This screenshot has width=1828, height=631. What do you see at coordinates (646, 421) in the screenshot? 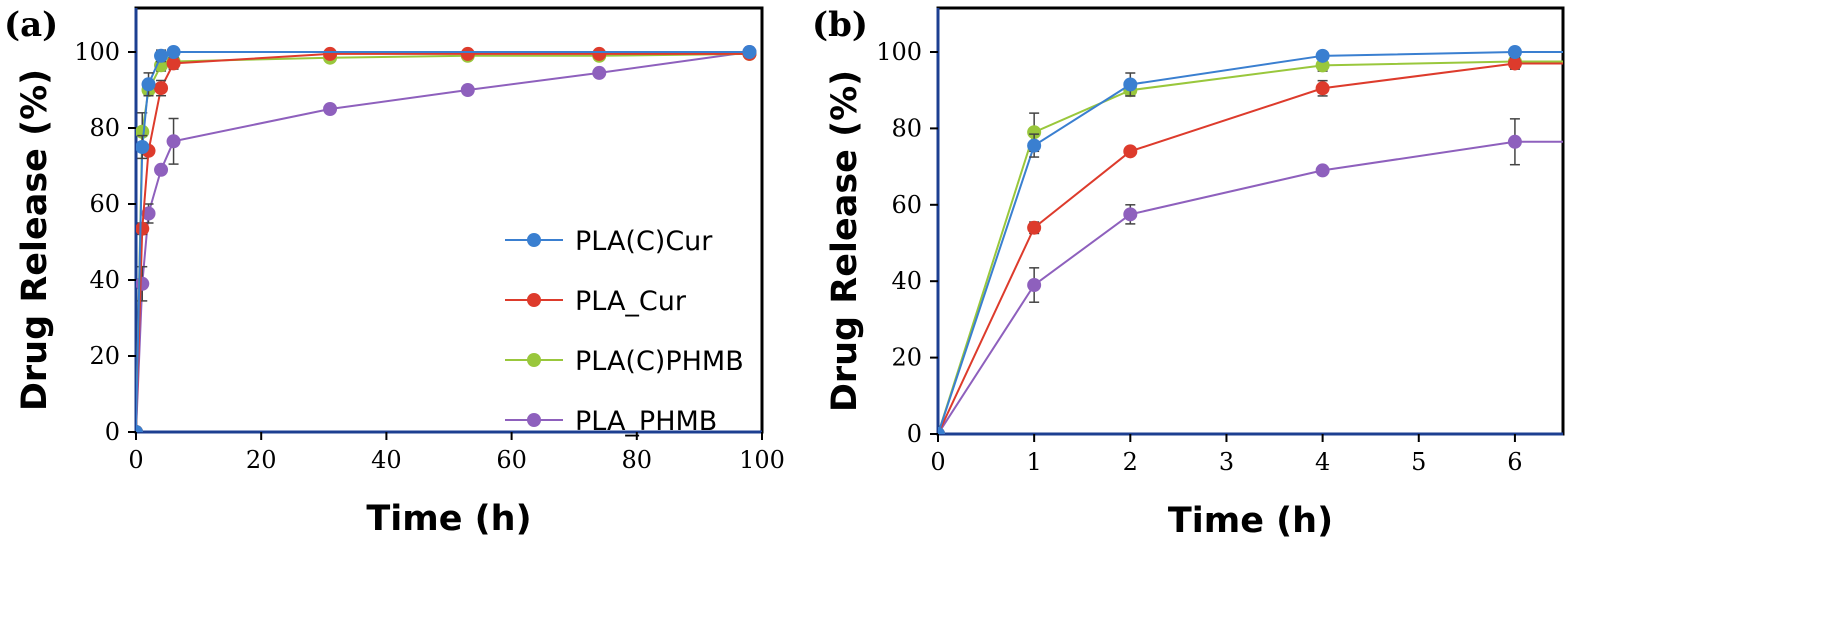
I see `legend-label: PLA_PHMB` at bounding box center [646, 421].